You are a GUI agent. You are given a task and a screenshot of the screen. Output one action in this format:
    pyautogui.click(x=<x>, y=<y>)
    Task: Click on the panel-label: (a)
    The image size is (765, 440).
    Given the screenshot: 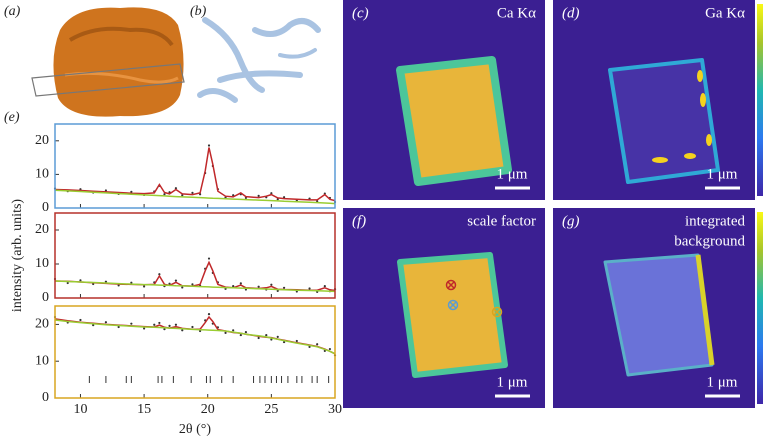 What is the action you would take?
    pyautogui.click(x=12, y=11)
    